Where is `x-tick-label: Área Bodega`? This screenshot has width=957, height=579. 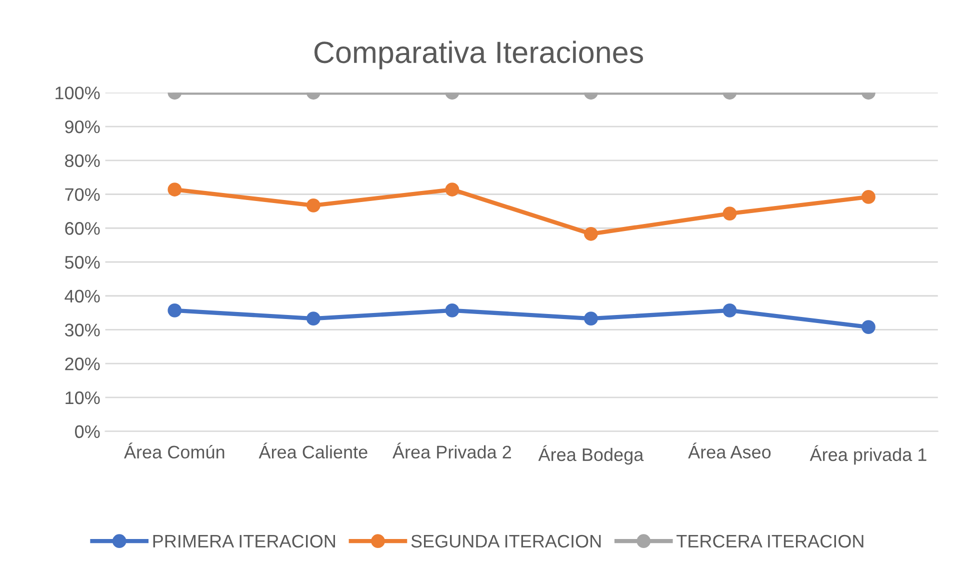
x-tick-label: Área Bodega is located at coordinates (591, 455).